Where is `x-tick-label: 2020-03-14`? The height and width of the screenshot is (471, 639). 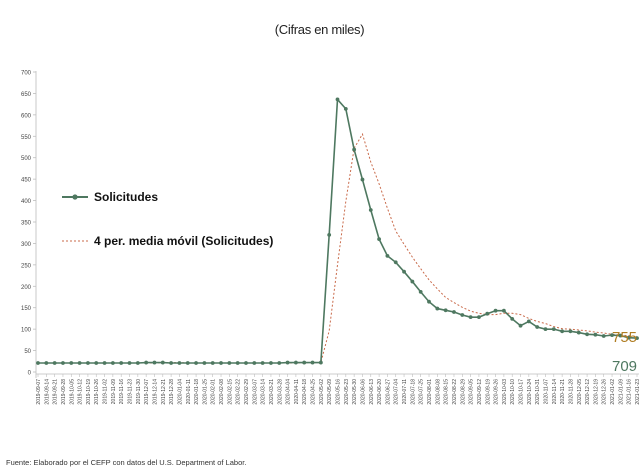
x-tick-label: 2020-03-14 is located at coordinates (264, 392).